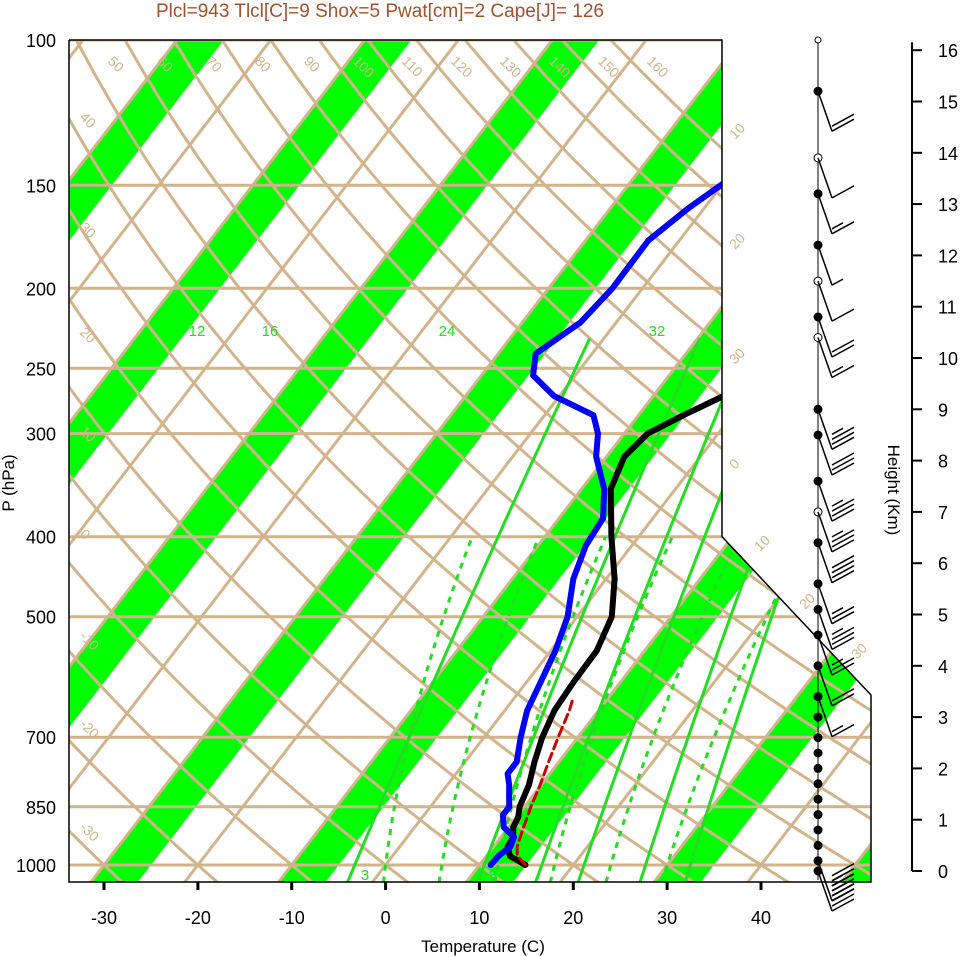  I want to click on height-axis-title: Height (Km), so click(893, 490).